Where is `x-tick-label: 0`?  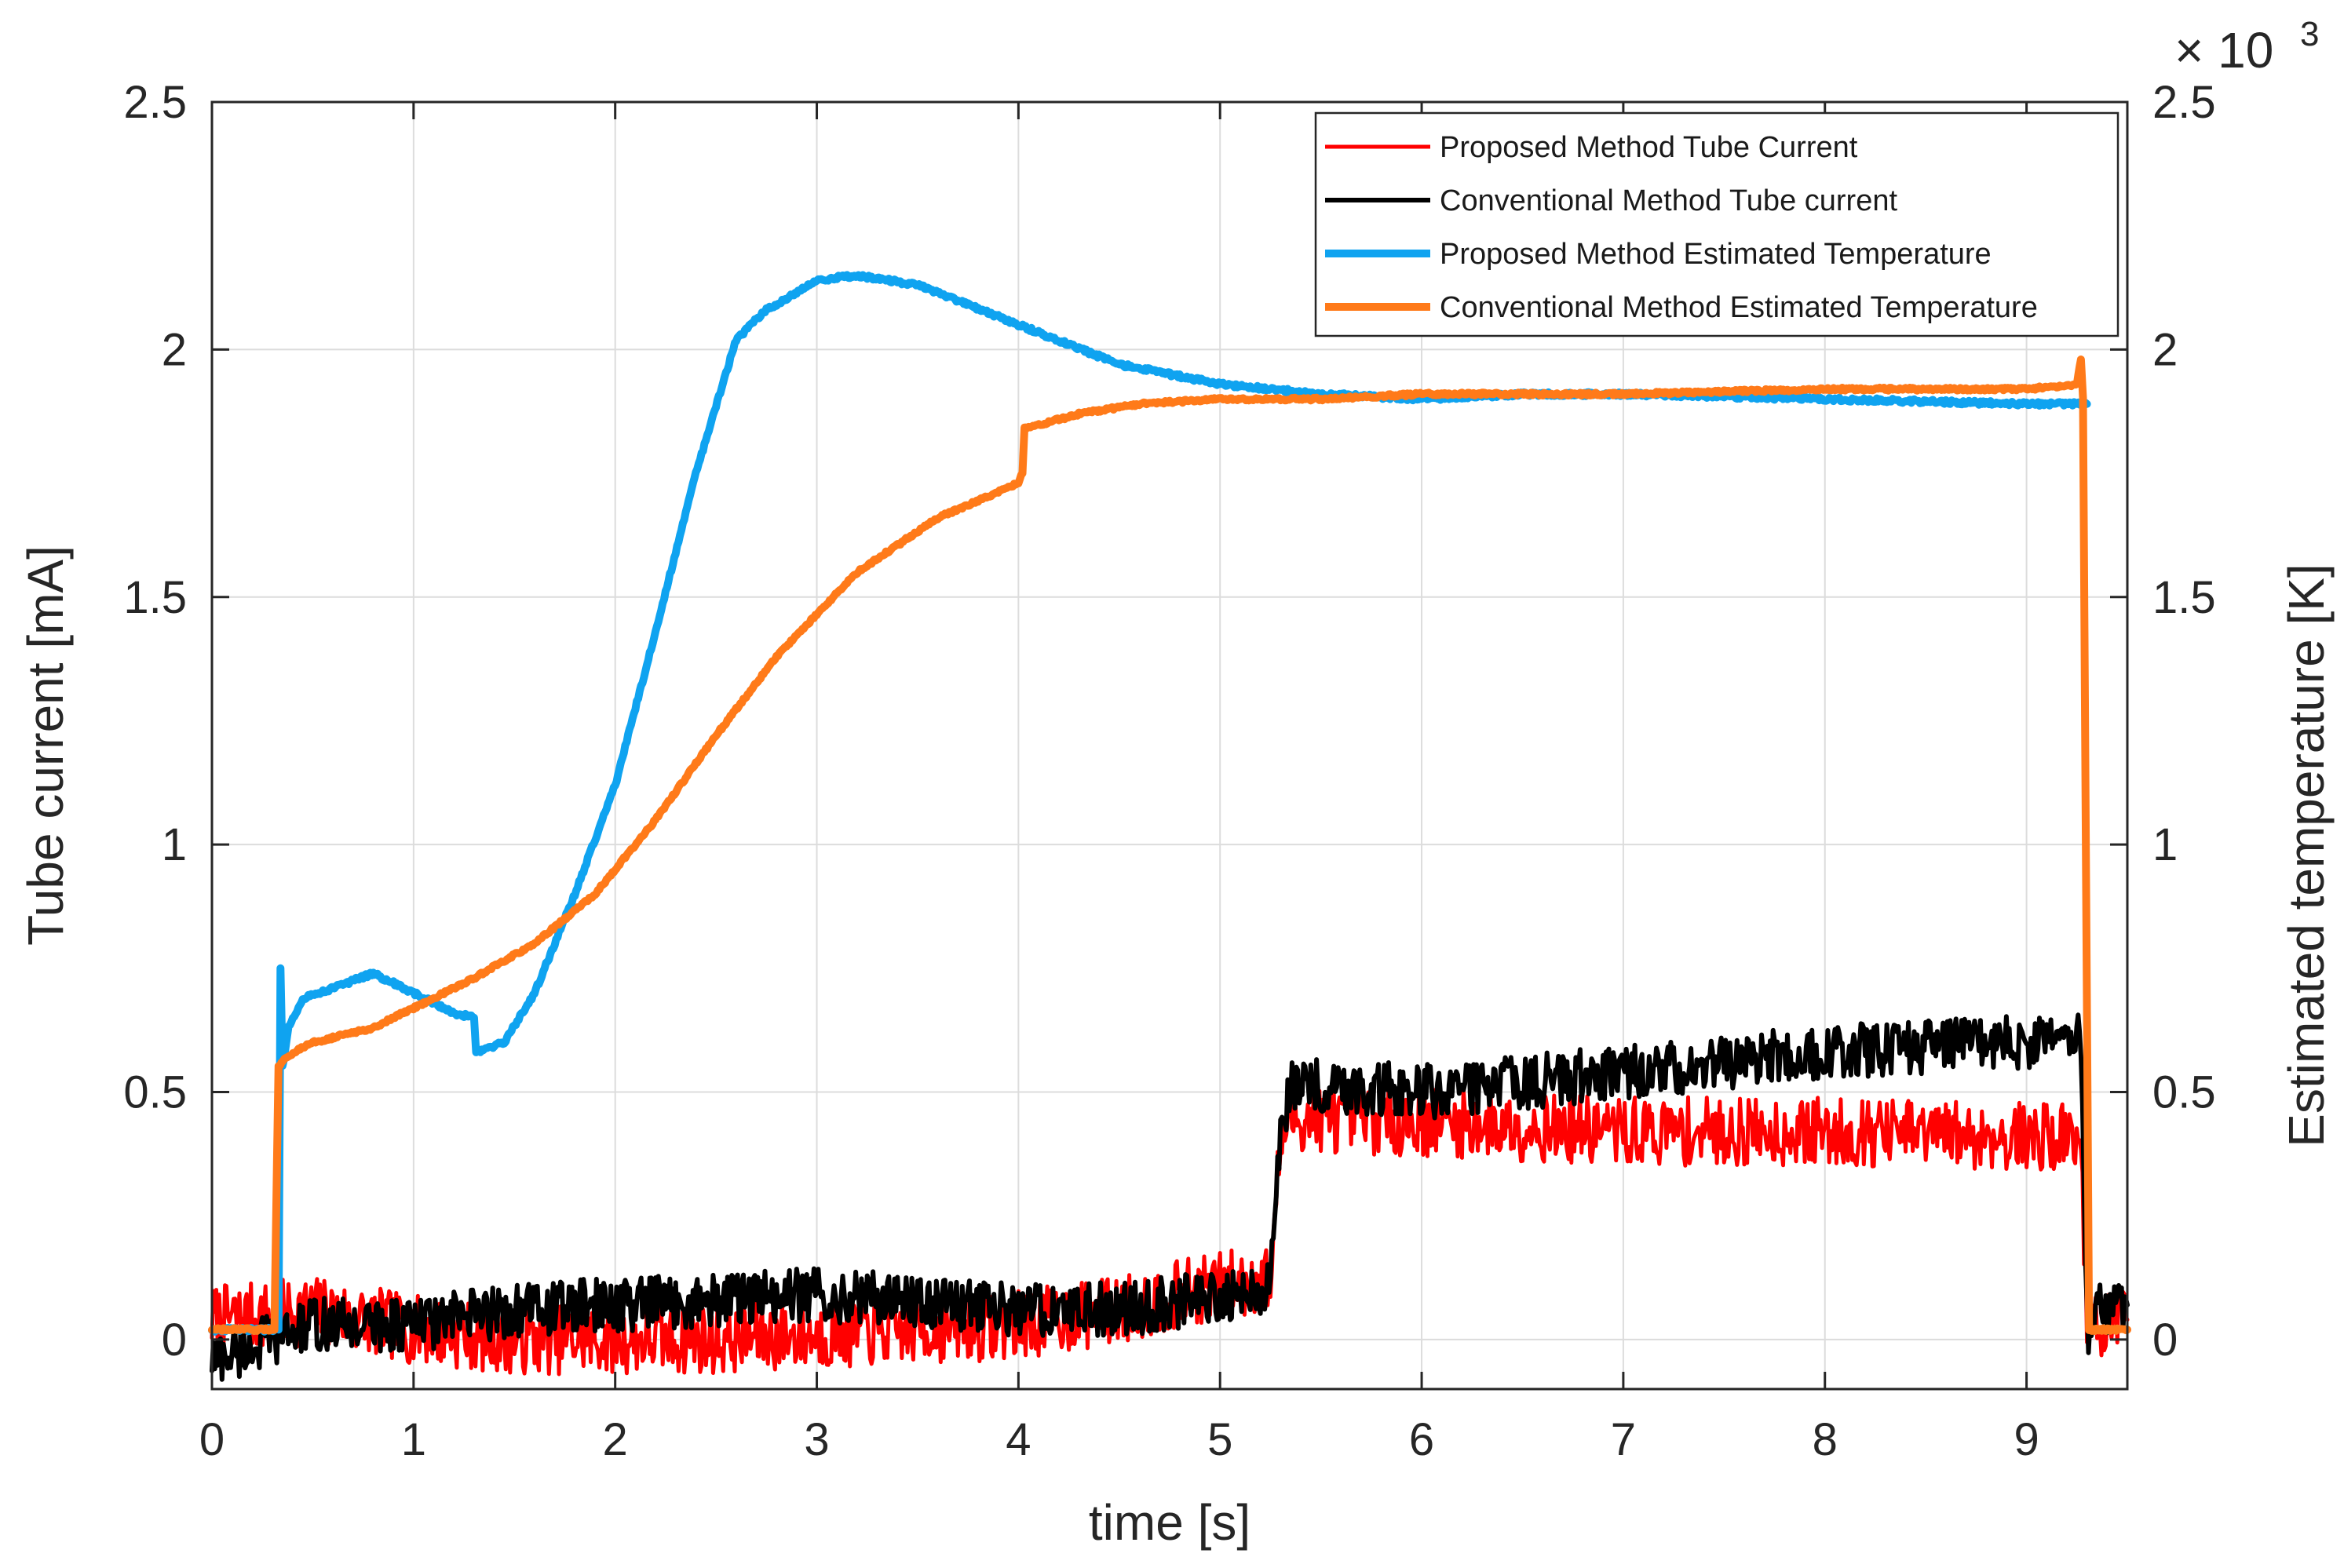 x-tick-label: 0 is located at coordinates (212, 1439).